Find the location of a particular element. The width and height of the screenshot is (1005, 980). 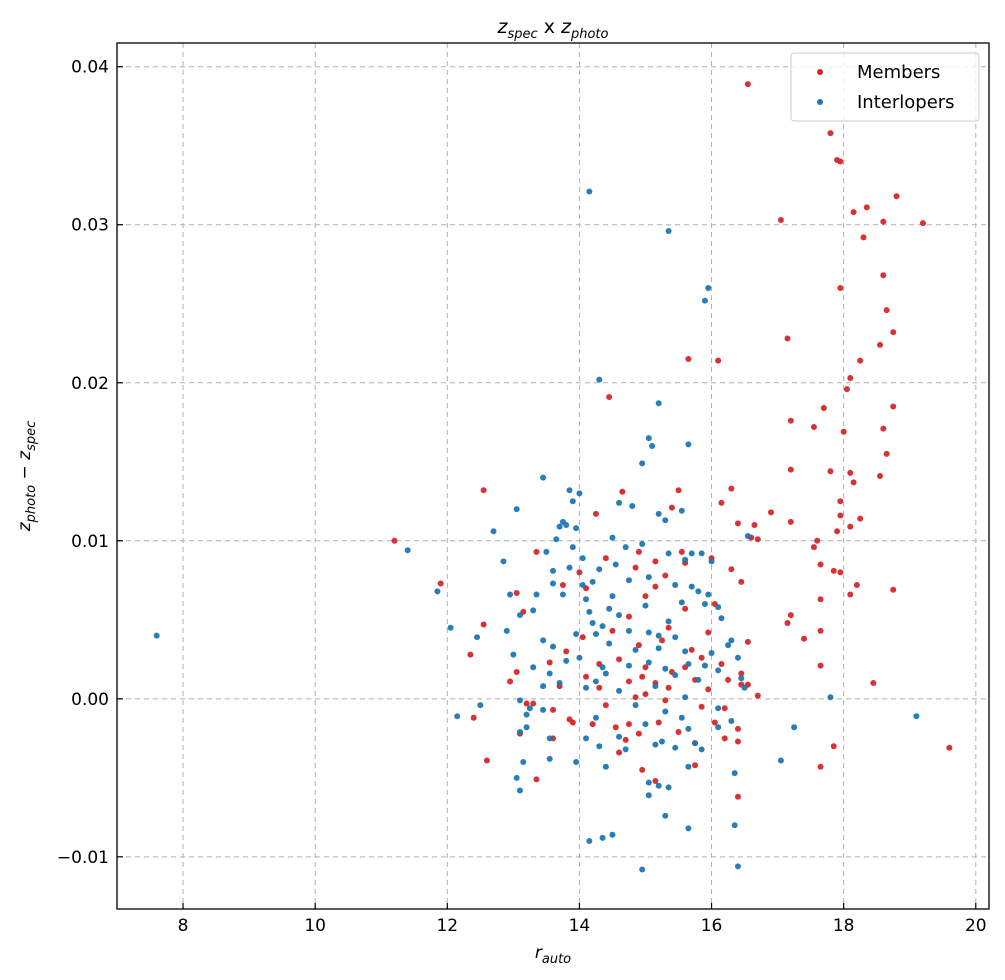

y-tick-label: 0.01 is located at coordinates (90, 542).